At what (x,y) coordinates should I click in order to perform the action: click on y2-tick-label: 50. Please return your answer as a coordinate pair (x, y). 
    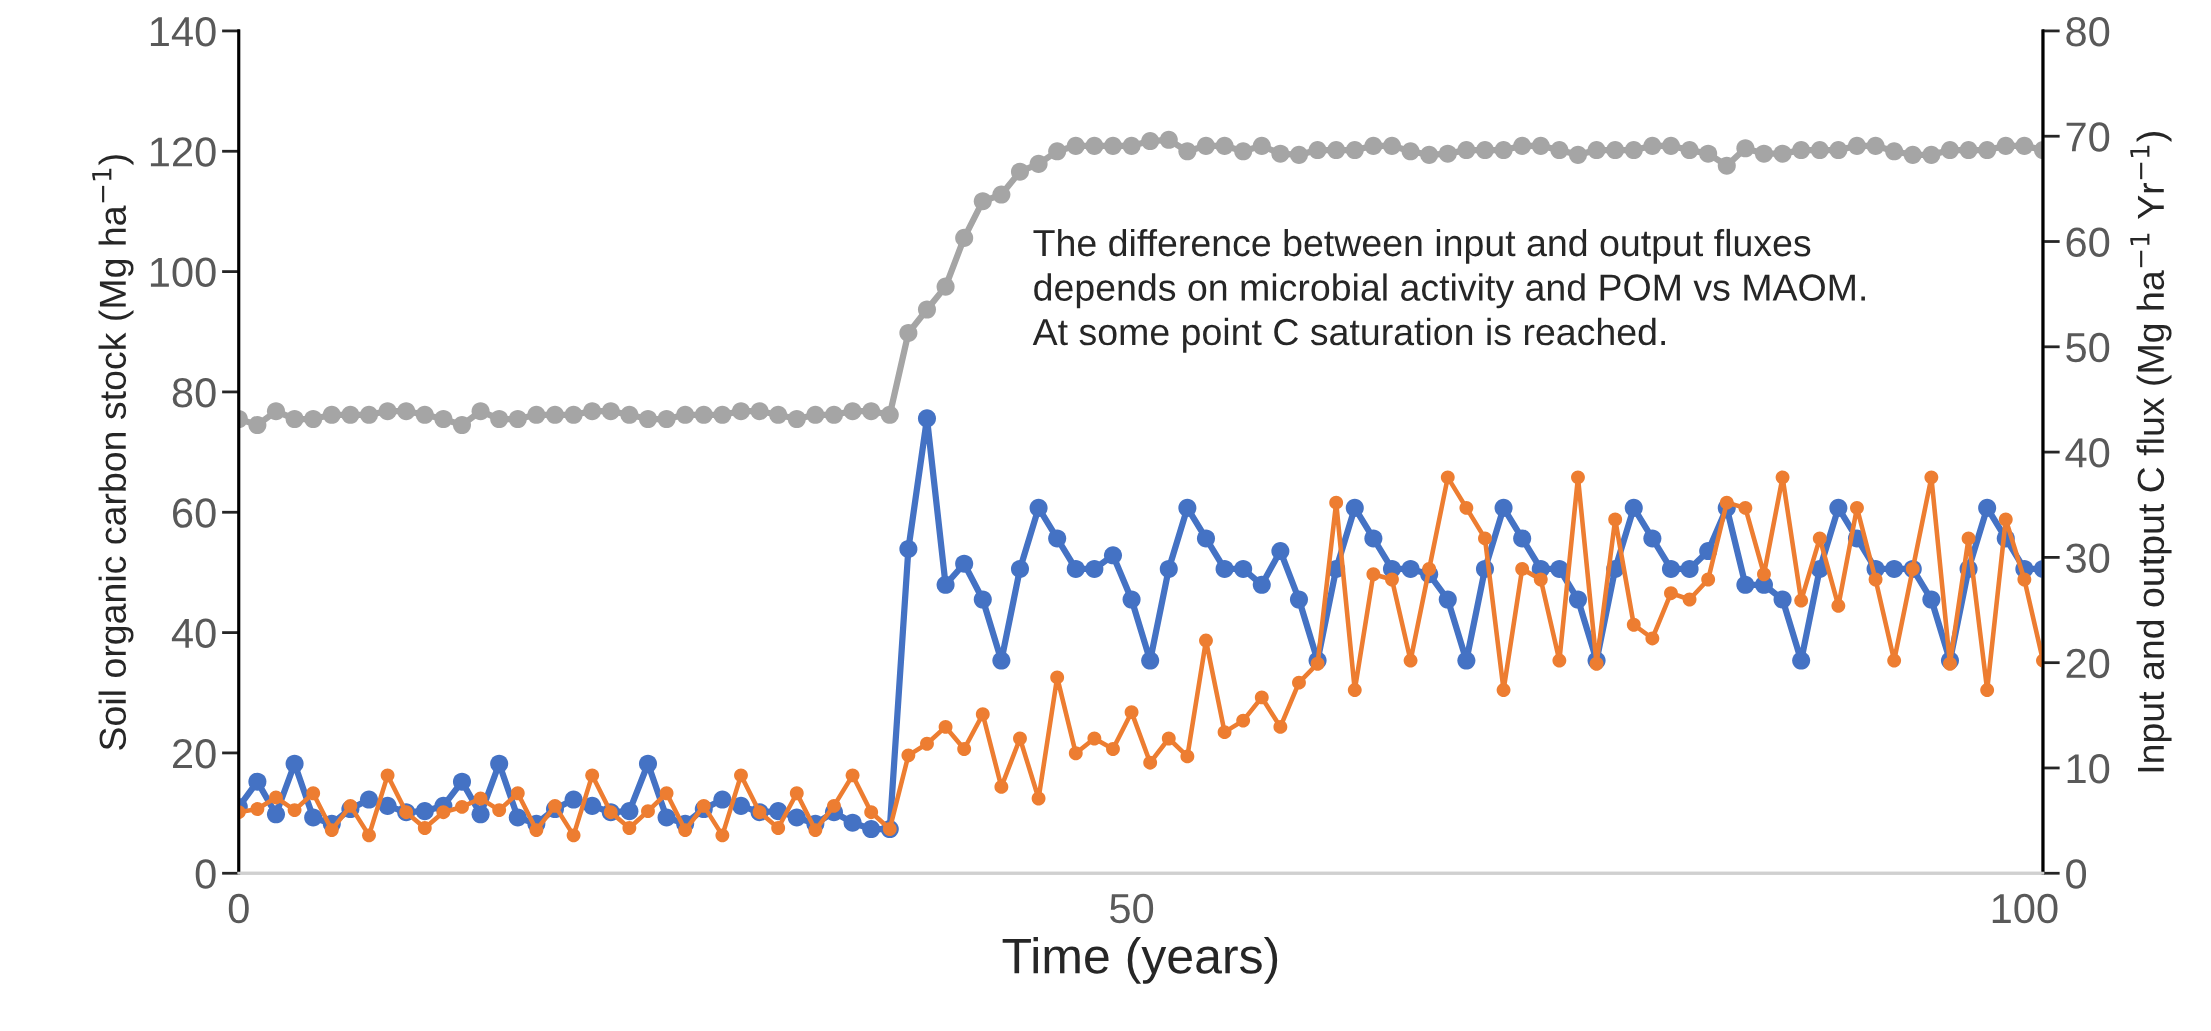
    Looking at the image, I should click on (2088, 347).